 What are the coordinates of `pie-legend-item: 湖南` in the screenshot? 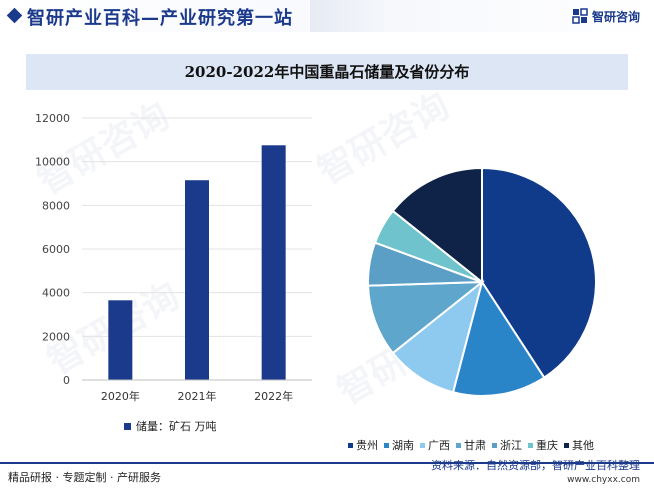 It's located at (399, 445).